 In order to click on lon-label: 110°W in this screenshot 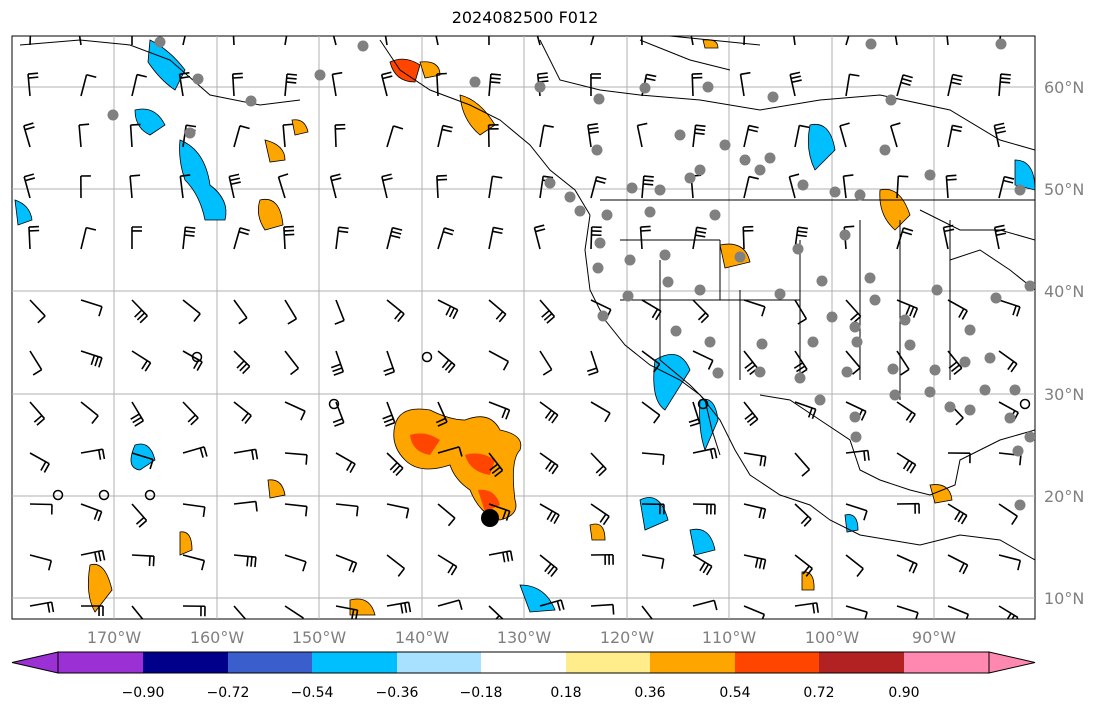, I will do `click(729, 637)`.